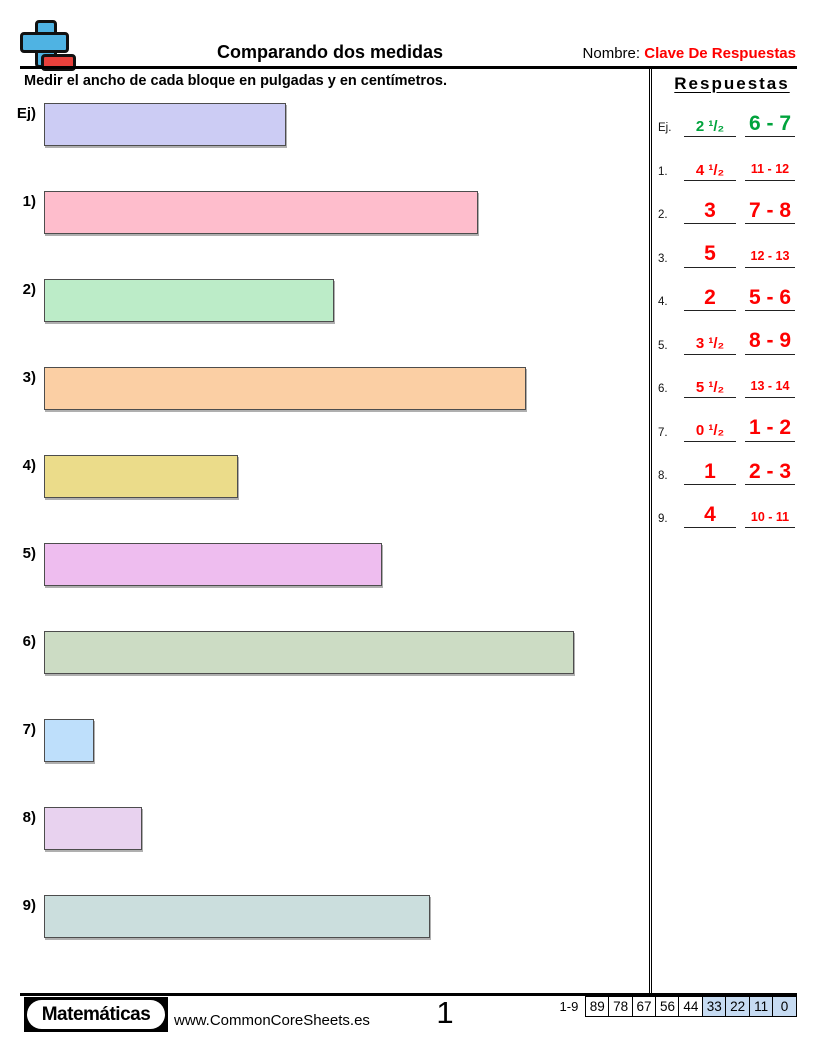 This screenshot has width=816, height=1056. What do you see at coordinates (663, 258) in the screenshot?
I see `answer-number: 3.` at bounding box center [663, 258].